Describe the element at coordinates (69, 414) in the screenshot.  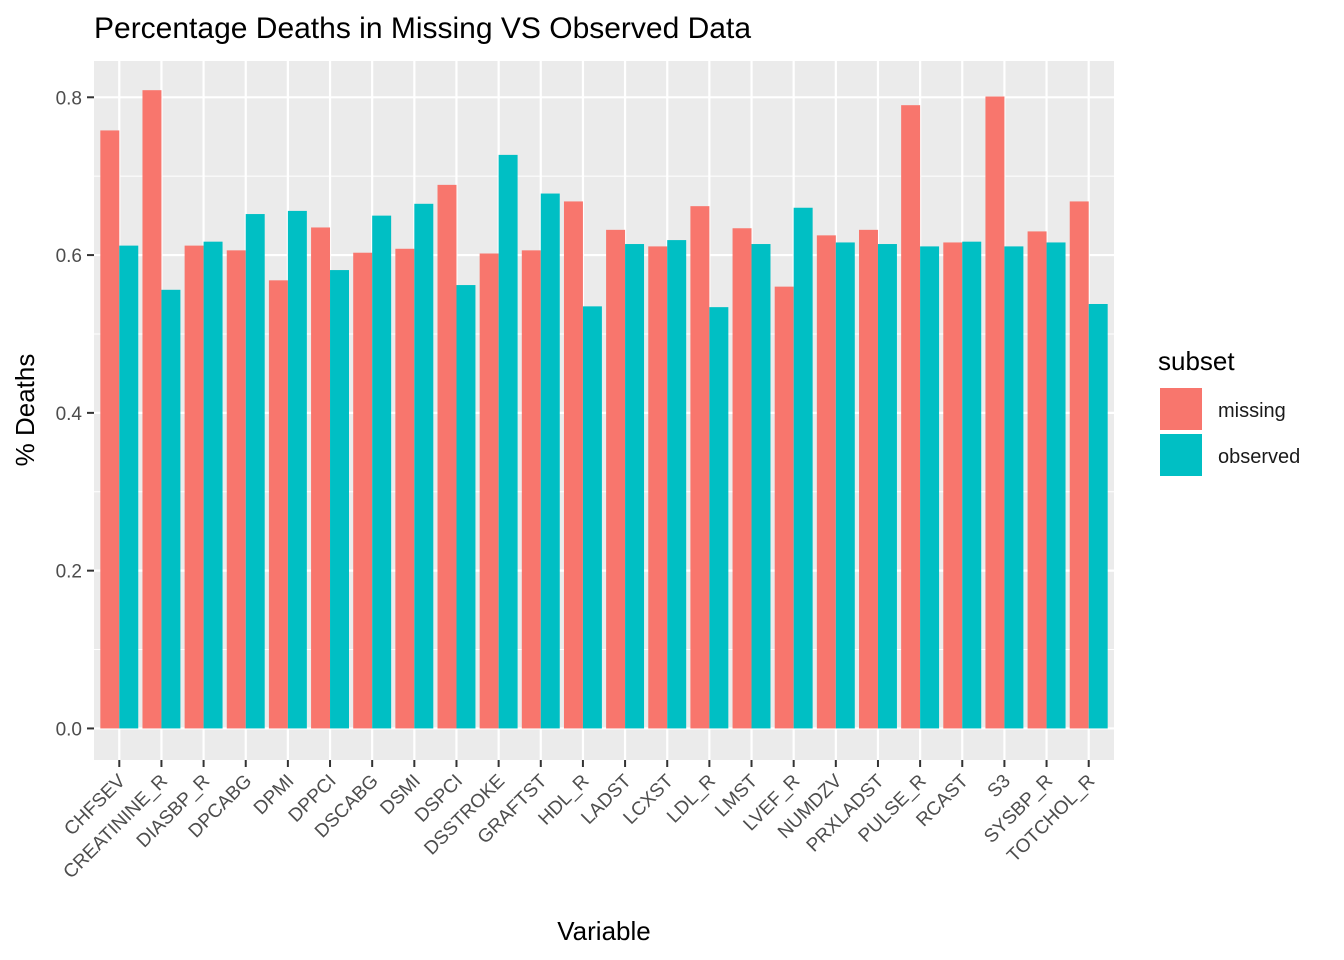
I see `y-tick-label: 0.4` at that location.